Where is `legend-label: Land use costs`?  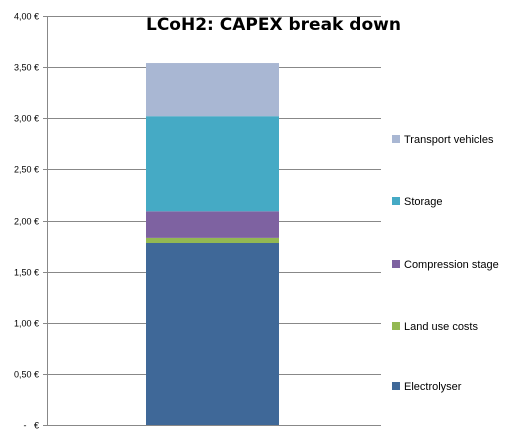 legend-label: Land use costs is located at coordinates (441, 327).